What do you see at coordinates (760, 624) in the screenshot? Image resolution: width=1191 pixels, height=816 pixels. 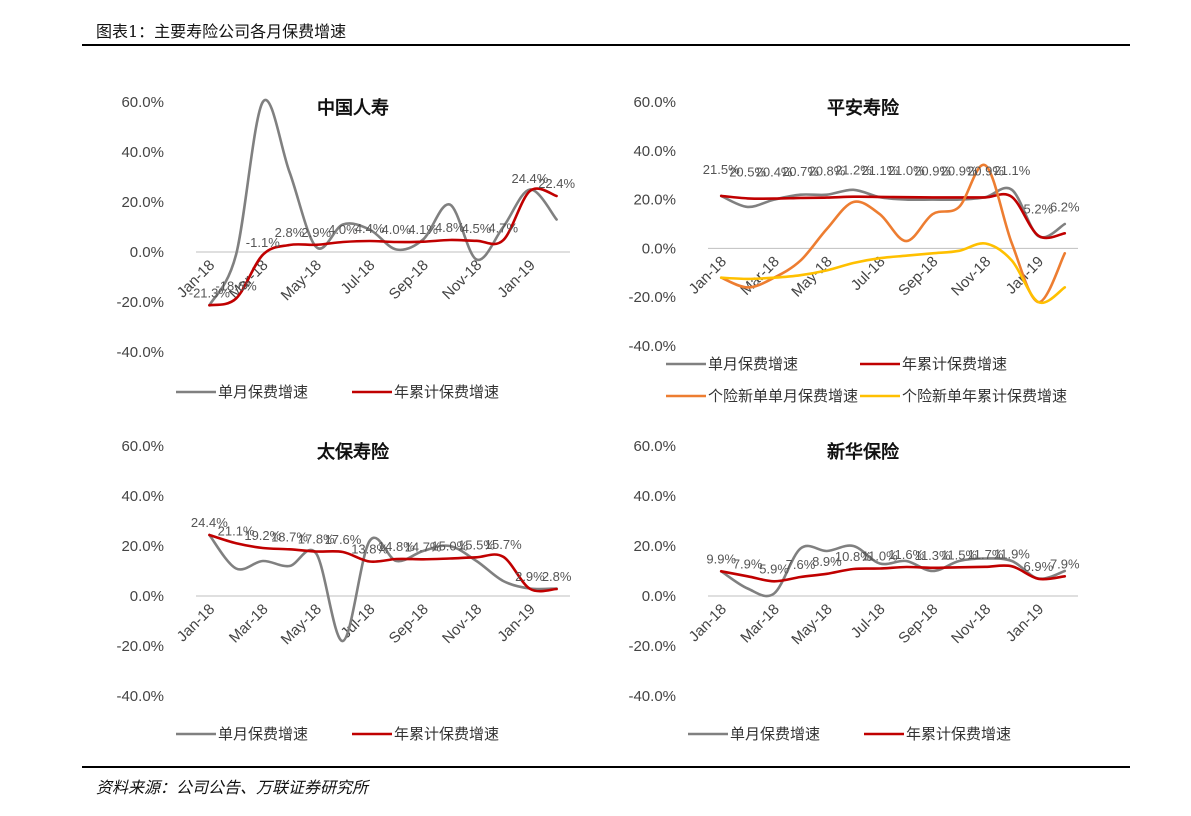 I see `x-tick-label: Mar-18` at bounding box center [760, 624].